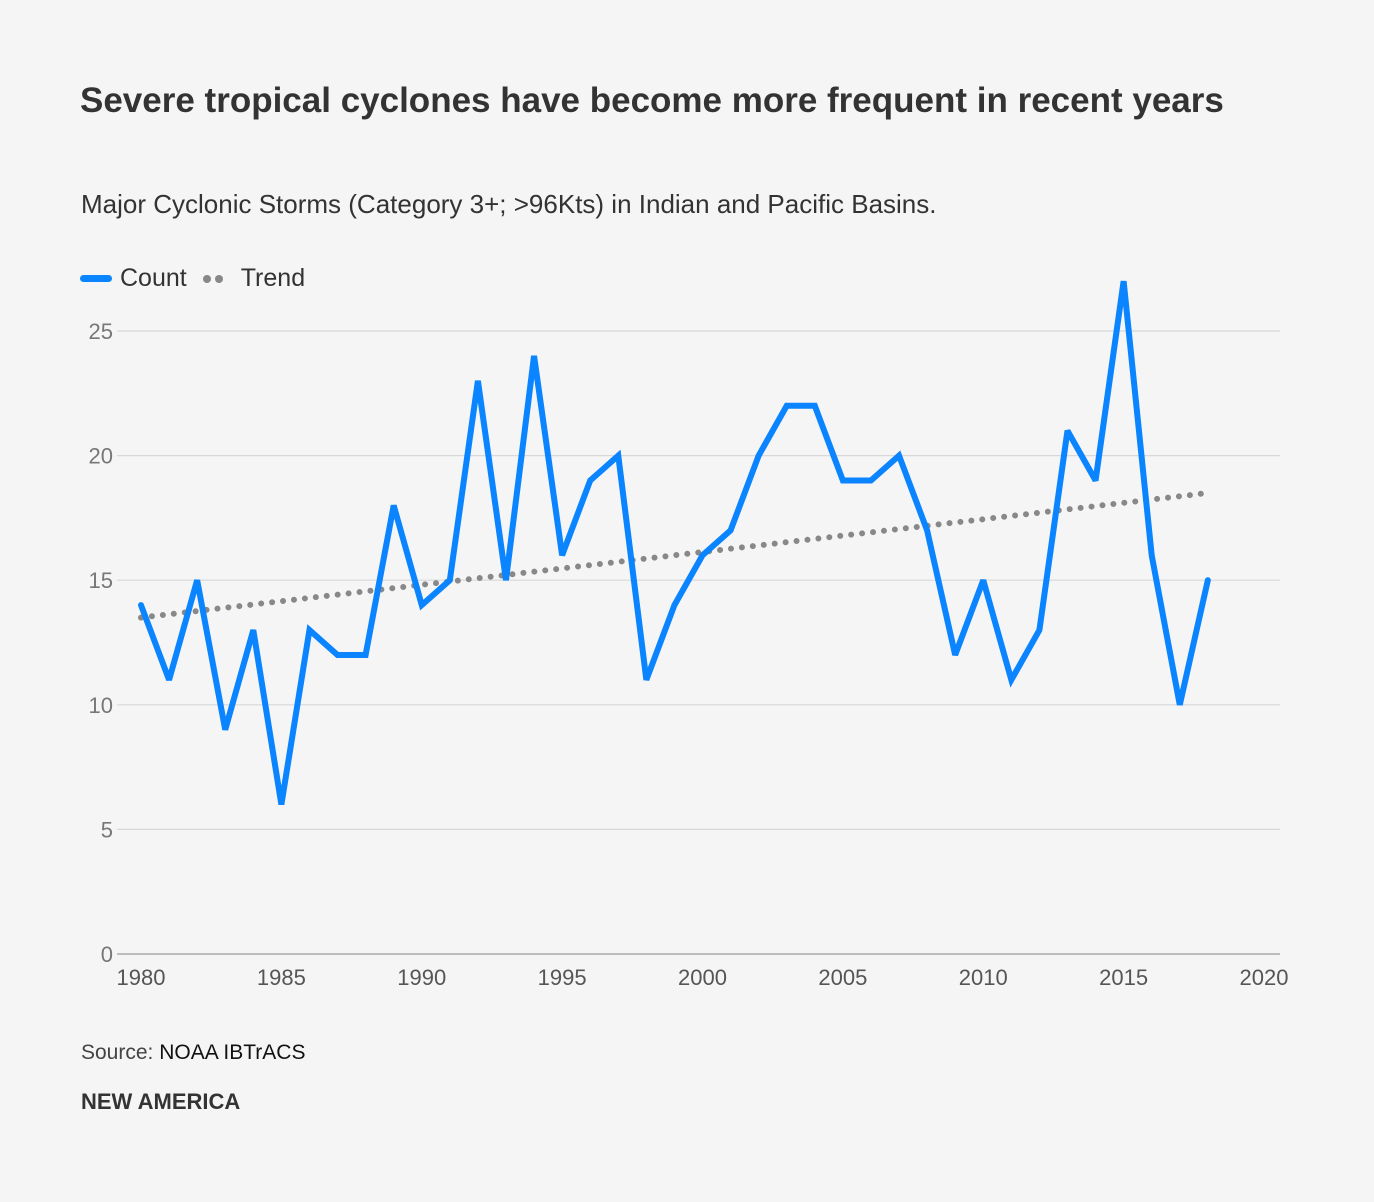 This screenshot has width=1374, height=1202. I want to click on x-tick-label: 2000, so click(702, 977).